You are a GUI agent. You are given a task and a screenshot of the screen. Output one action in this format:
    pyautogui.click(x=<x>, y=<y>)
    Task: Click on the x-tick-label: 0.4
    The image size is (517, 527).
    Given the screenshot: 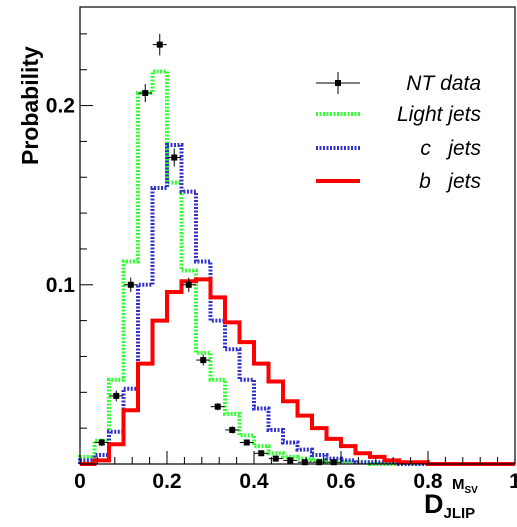 What is the action you would take?
    pyautogui.click(x=254, y=481)
    